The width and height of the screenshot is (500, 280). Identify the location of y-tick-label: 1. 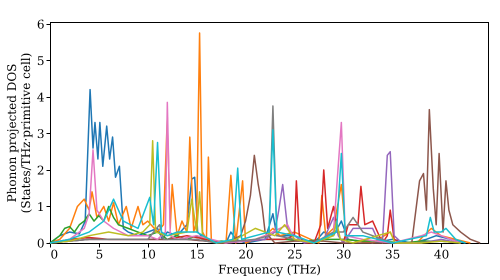
(40, 207).